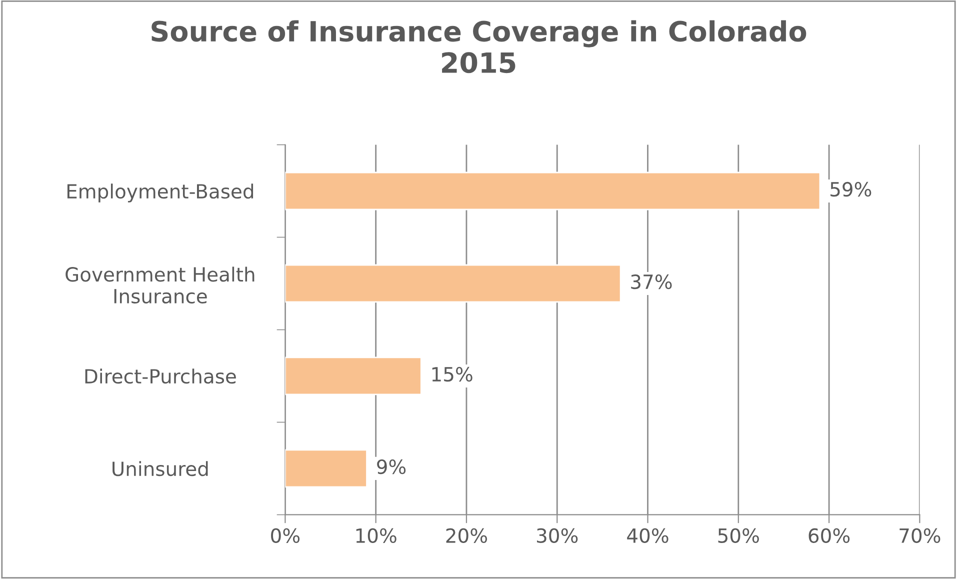 This screenshot has height=579, width=957. What do you see at coordinates (452, 374) in the screenshot?
I see `data-label: 15%` at bounding box center [452, 374].